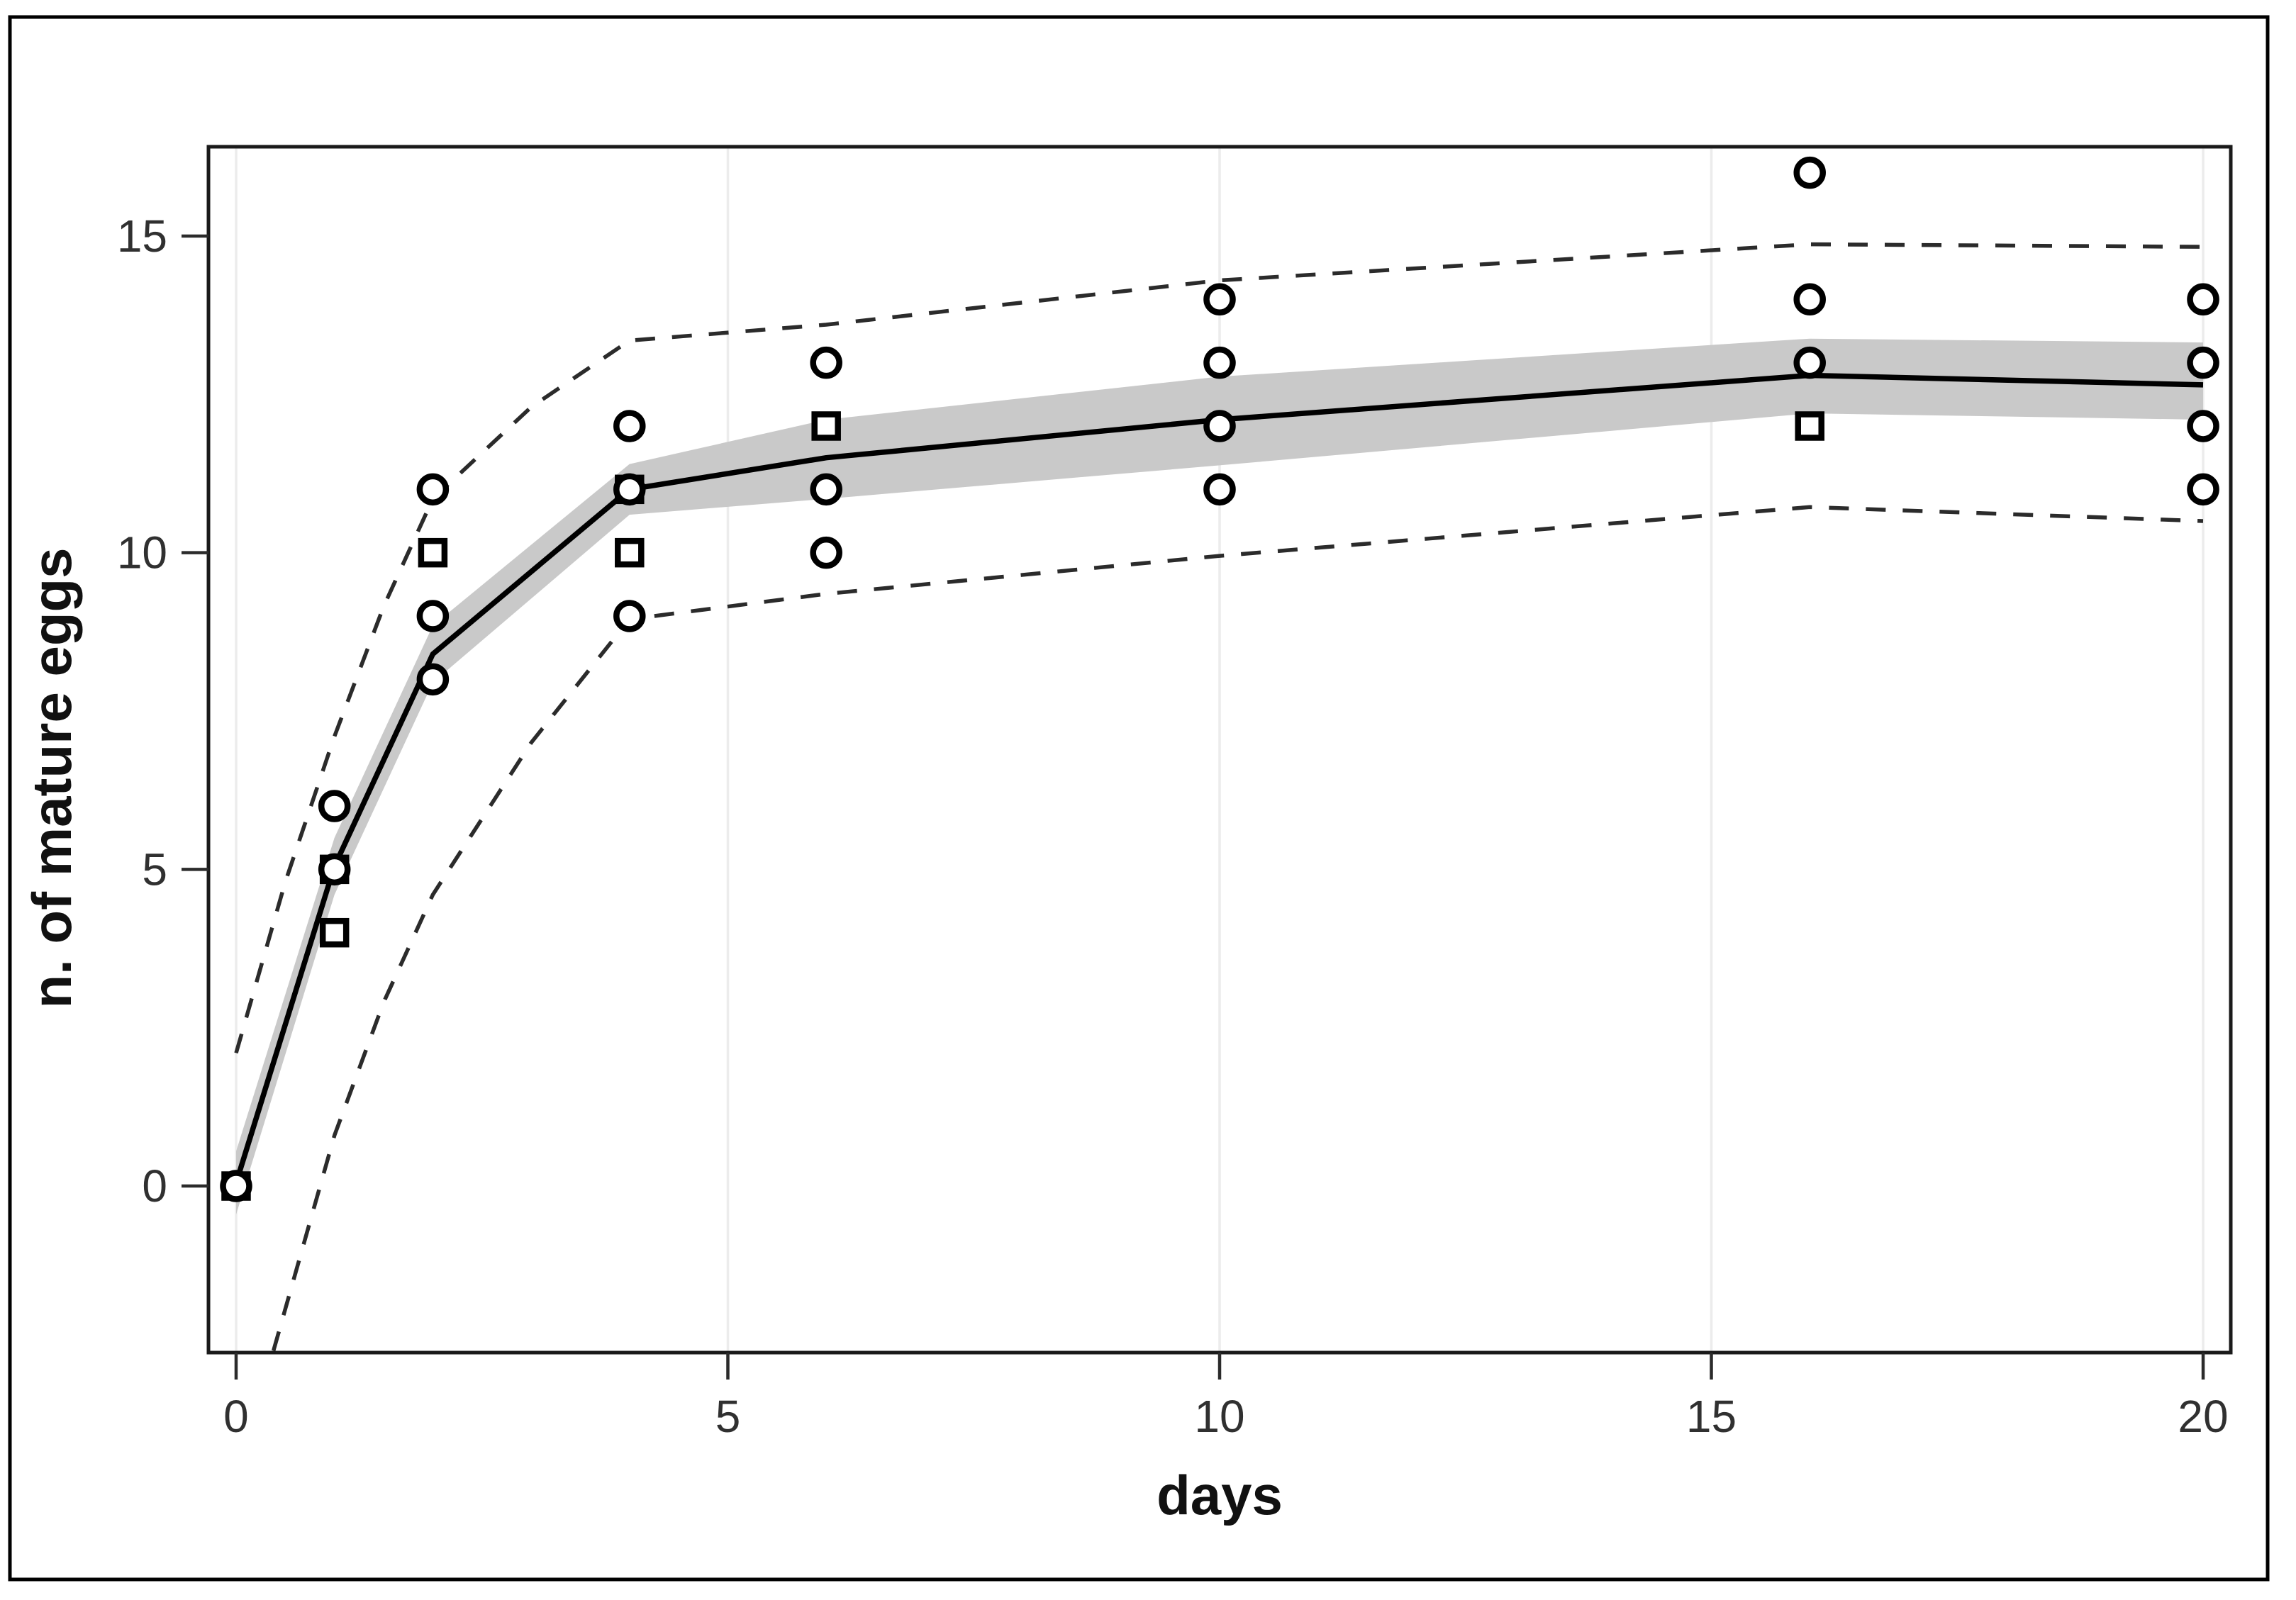  I want to click on y-tick-label-10: 10, so click(142, 552).